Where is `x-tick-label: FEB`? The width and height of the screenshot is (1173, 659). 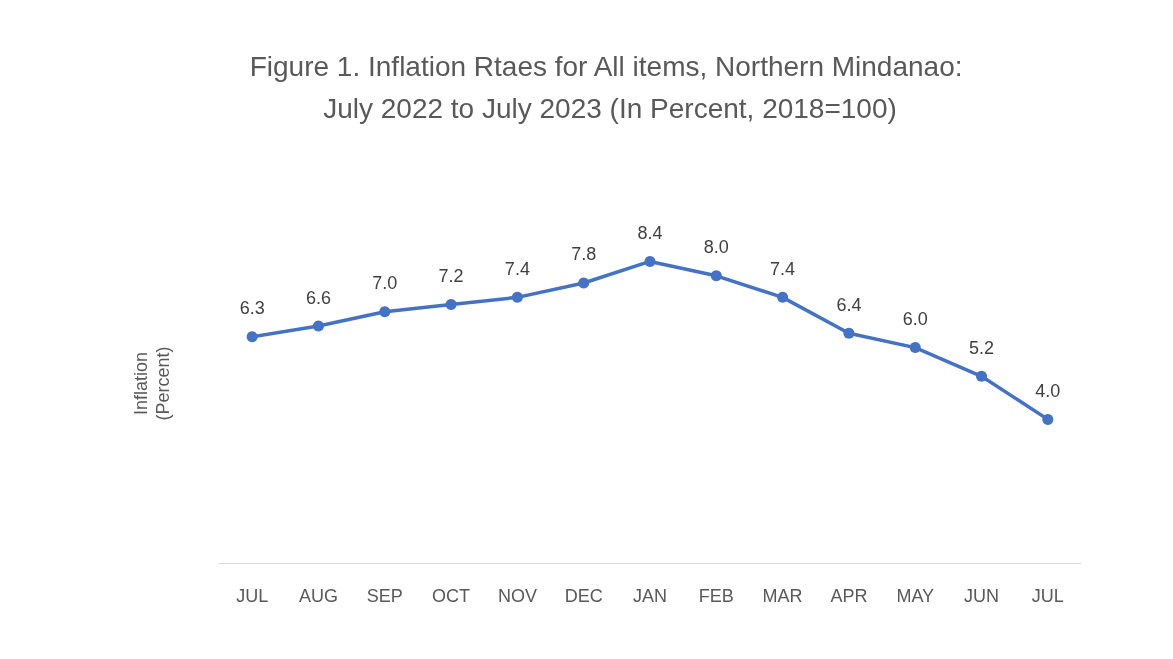
x-tick-label: FEB is located at coordinates (716, 596).